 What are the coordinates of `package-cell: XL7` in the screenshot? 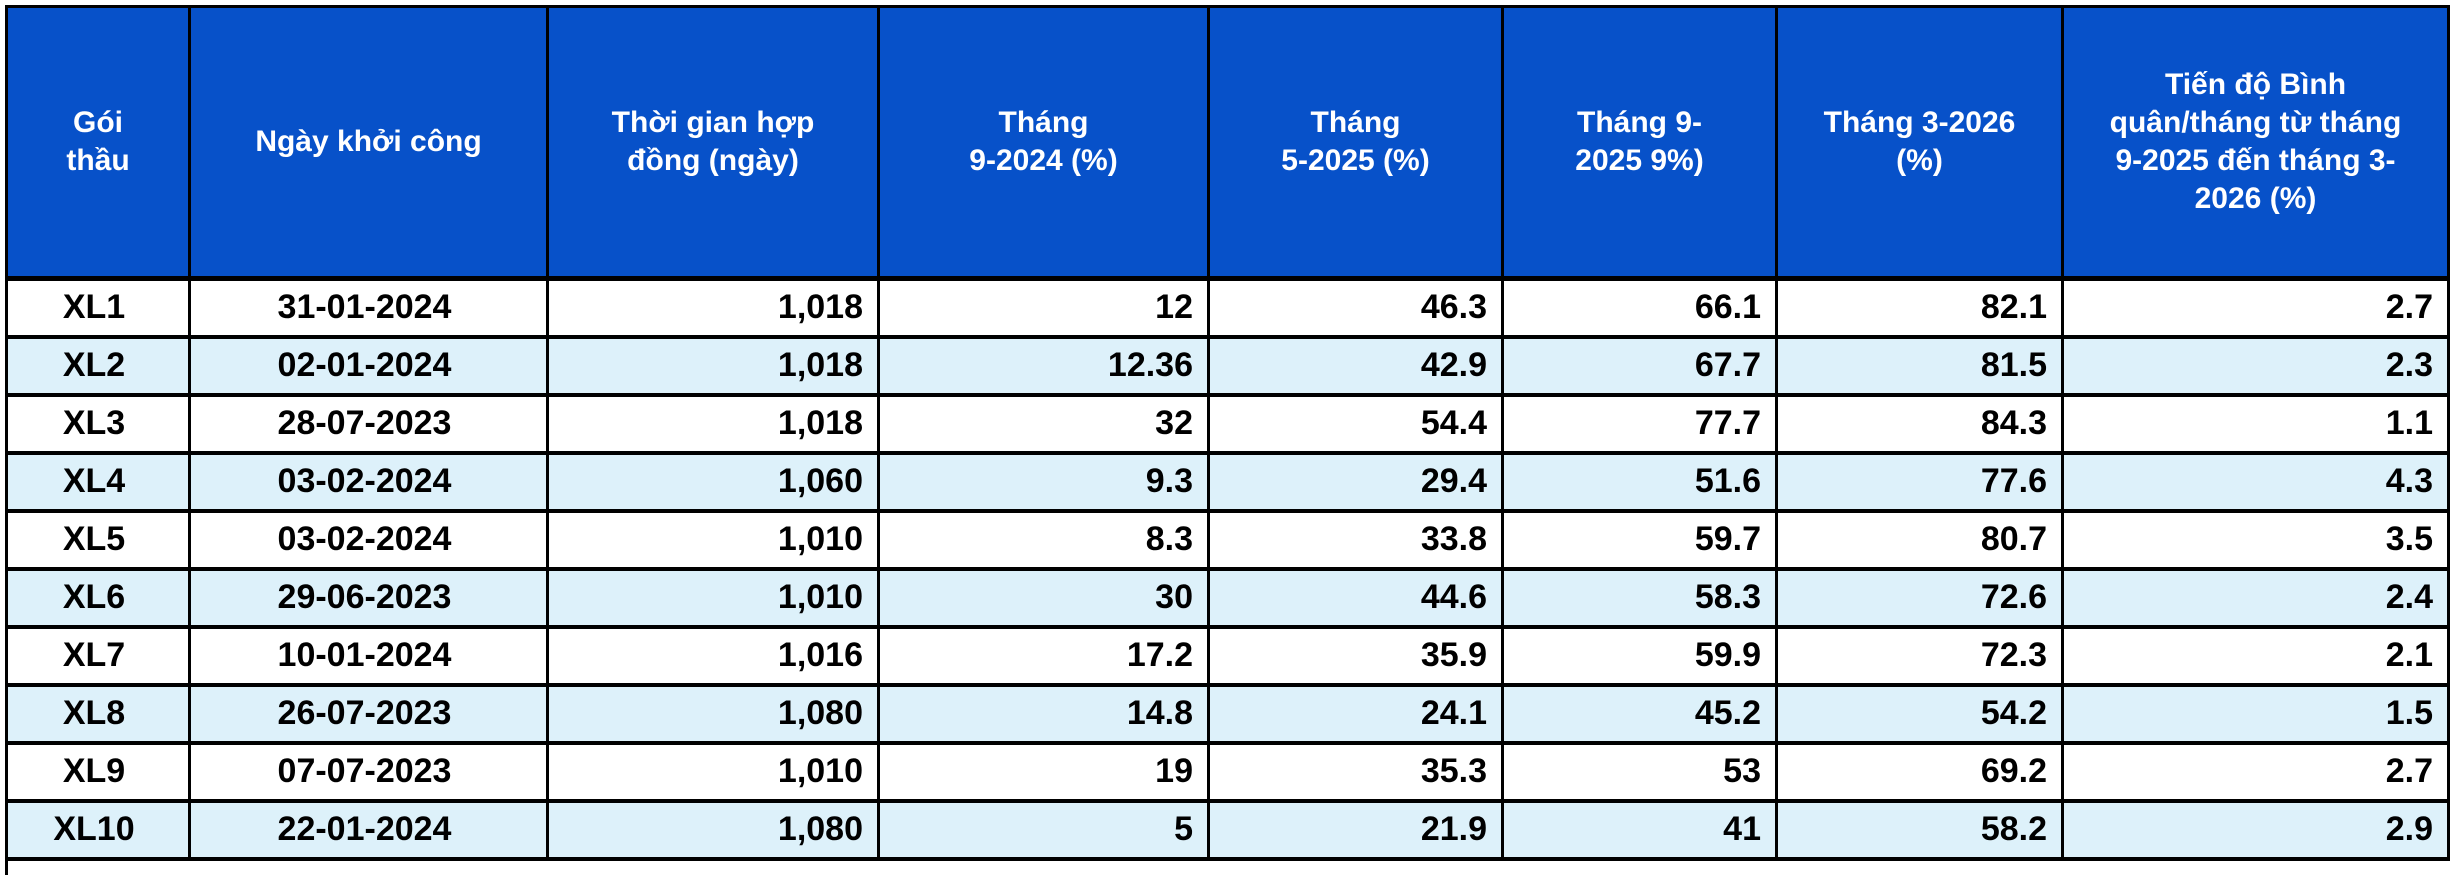 It's located at (98, 655).